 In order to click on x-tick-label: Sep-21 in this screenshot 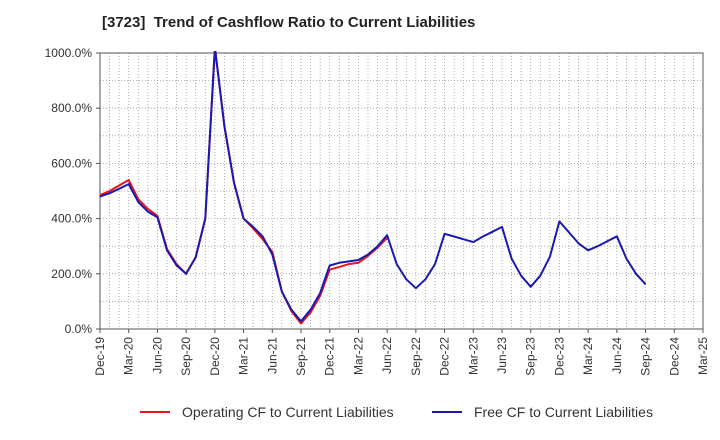, I will do `click(301, 356)`.